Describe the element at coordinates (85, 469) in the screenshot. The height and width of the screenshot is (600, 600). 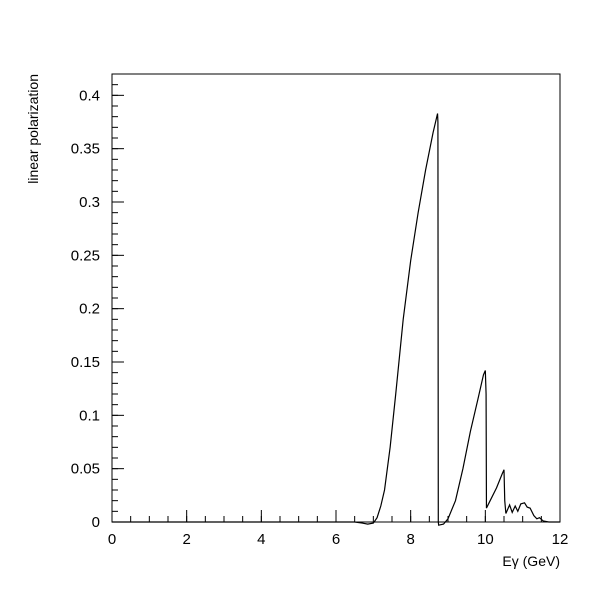
I see `y-tick-label: 0.05` at that location.